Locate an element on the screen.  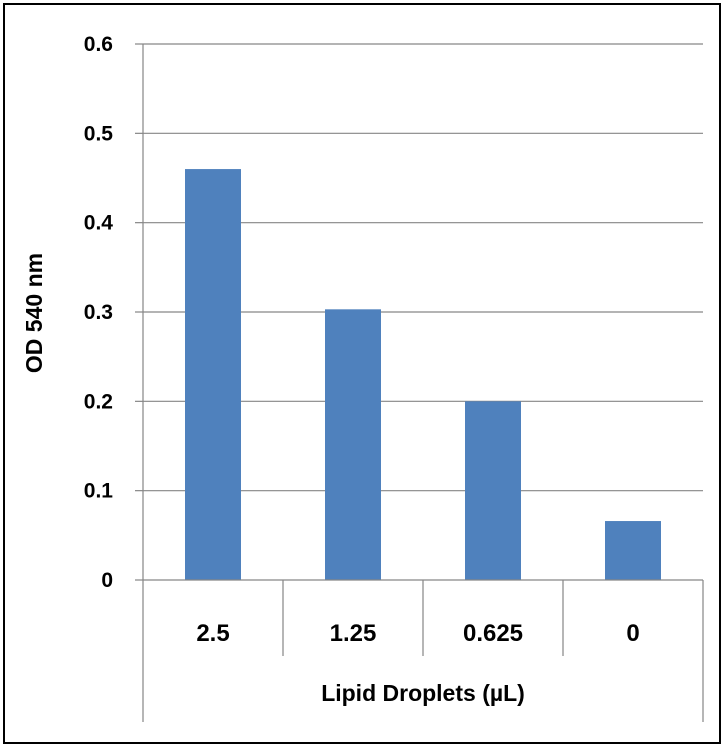
y-tick-label: 0.3 is located at coordinates (98, 312).